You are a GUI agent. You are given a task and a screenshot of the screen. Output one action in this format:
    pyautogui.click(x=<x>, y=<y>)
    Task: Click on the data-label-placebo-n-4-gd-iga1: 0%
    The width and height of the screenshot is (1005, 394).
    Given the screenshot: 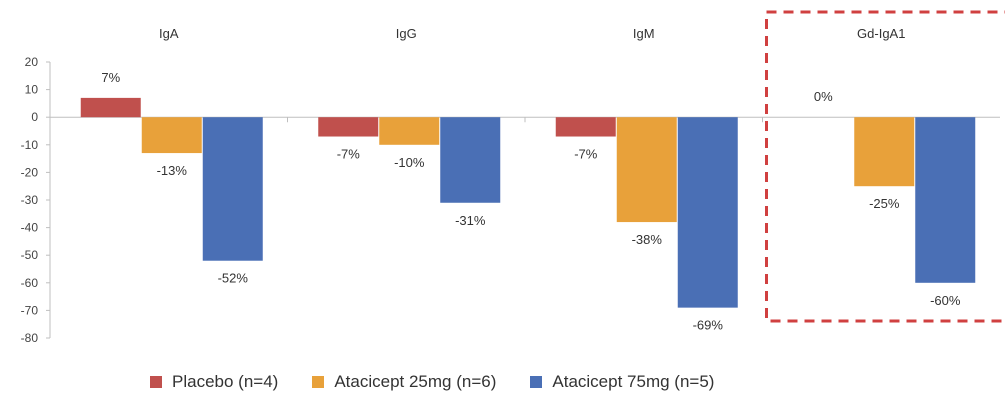 What is the action you would take?
    pyautogui.click(x=823, y=96)
    